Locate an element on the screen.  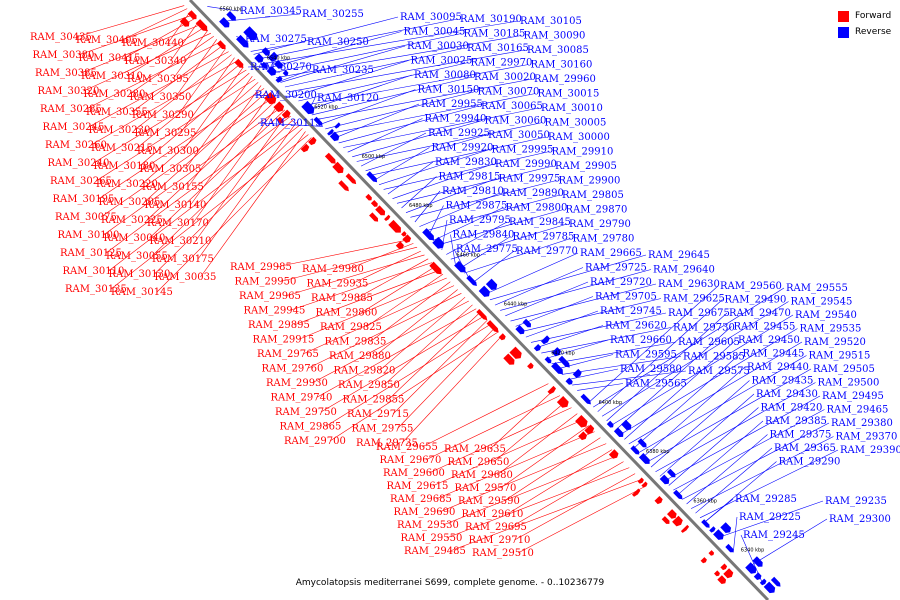
gene-label: RAM_29900 is located at coordinates (590, 181).